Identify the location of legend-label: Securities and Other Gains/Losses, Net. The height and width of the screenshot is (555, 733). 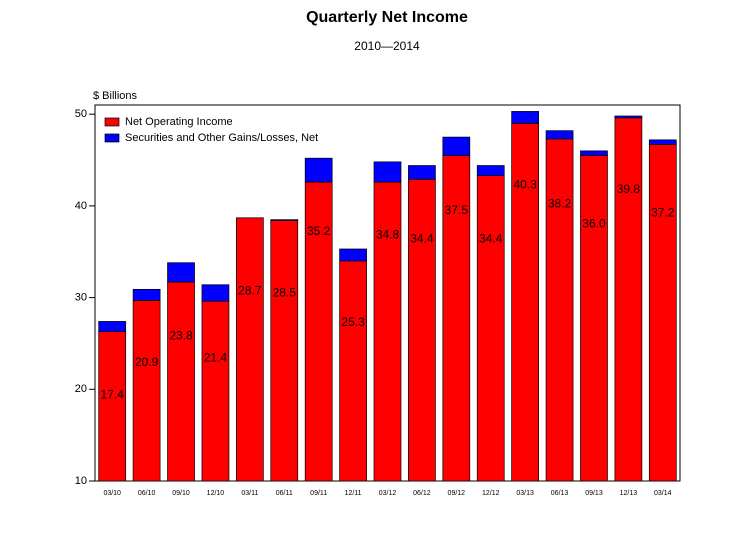
(221, 138).